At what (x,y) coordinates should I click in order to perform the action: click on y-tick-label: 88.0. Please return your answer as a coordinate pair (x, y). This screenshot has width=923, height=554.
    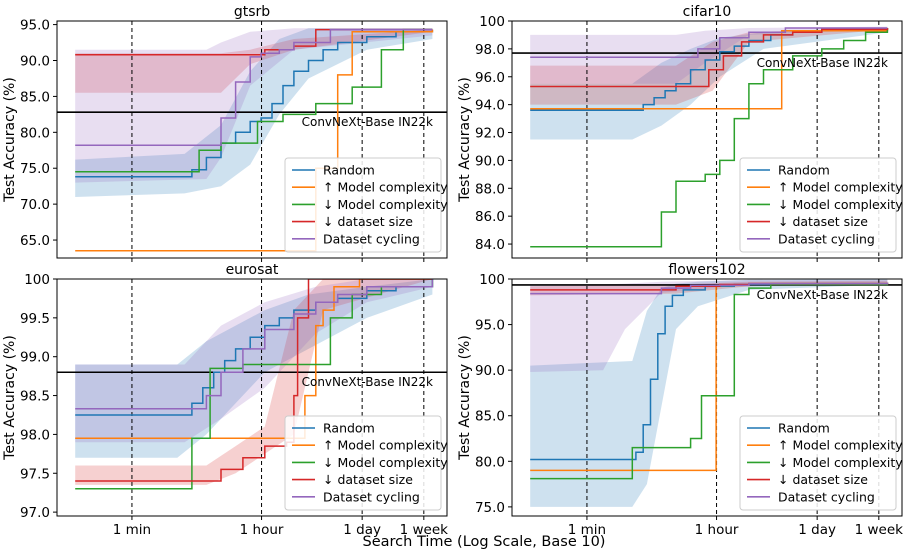
    Looking at the image, I should click on (490, 189).